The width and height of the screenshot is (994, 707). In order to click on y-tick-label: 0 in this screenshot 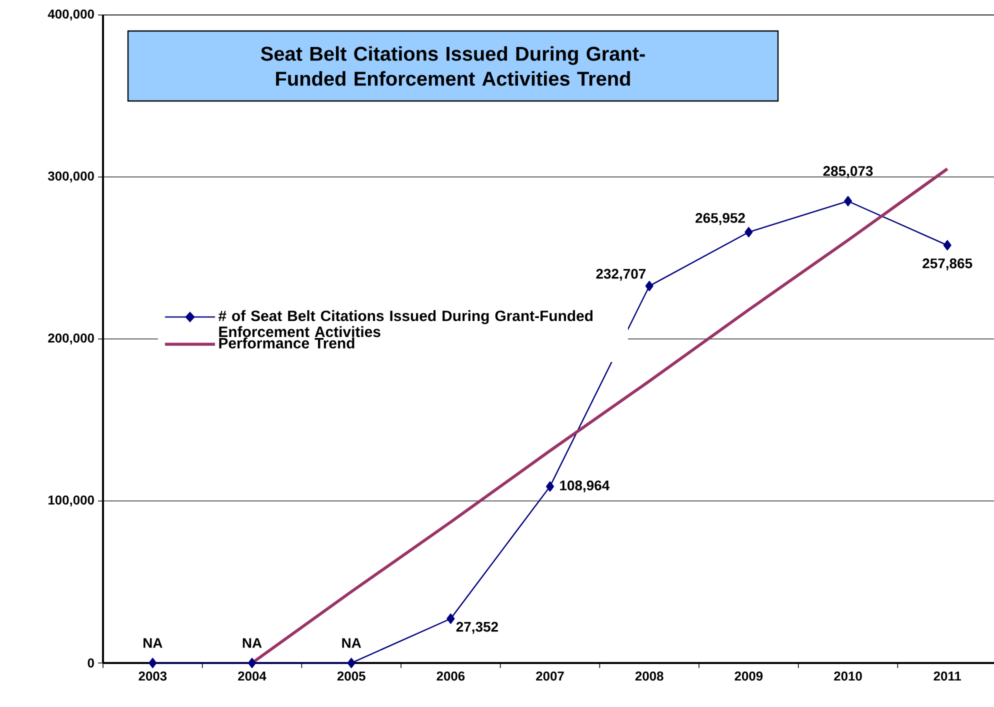, I will do `click(91, 663)`.